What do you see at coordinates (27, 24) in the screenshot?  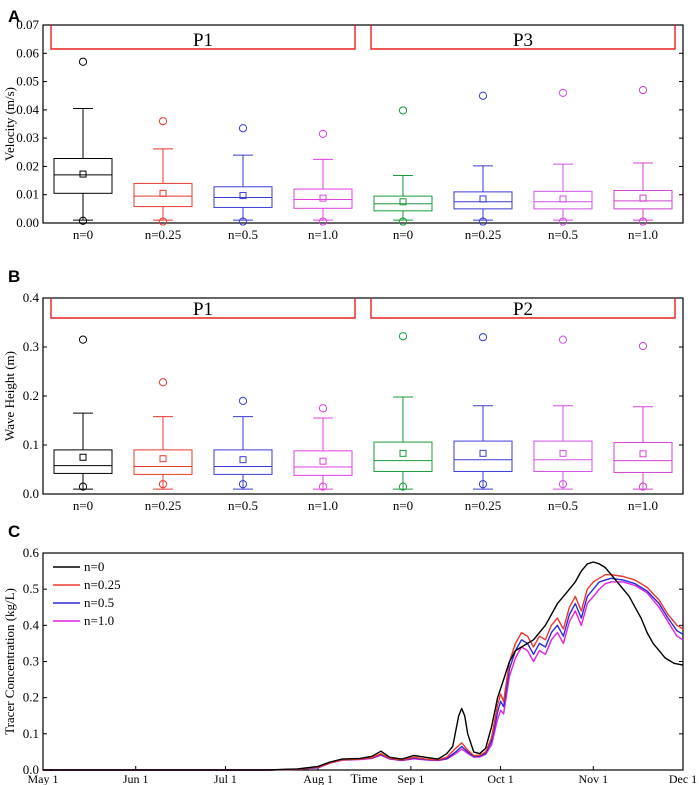 I see `y-tick-label: 0.07` at bounding box center [27, 24].